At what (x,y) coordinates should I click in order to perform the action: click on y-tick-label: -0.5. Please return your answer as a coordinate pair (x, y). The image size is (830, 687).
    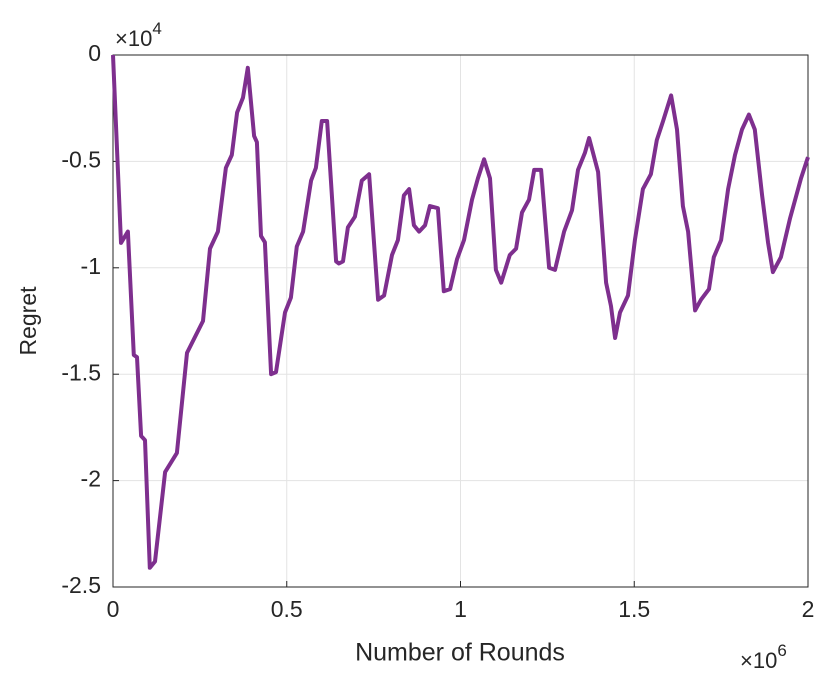
    Looking at the image, I should click on (81, 159).